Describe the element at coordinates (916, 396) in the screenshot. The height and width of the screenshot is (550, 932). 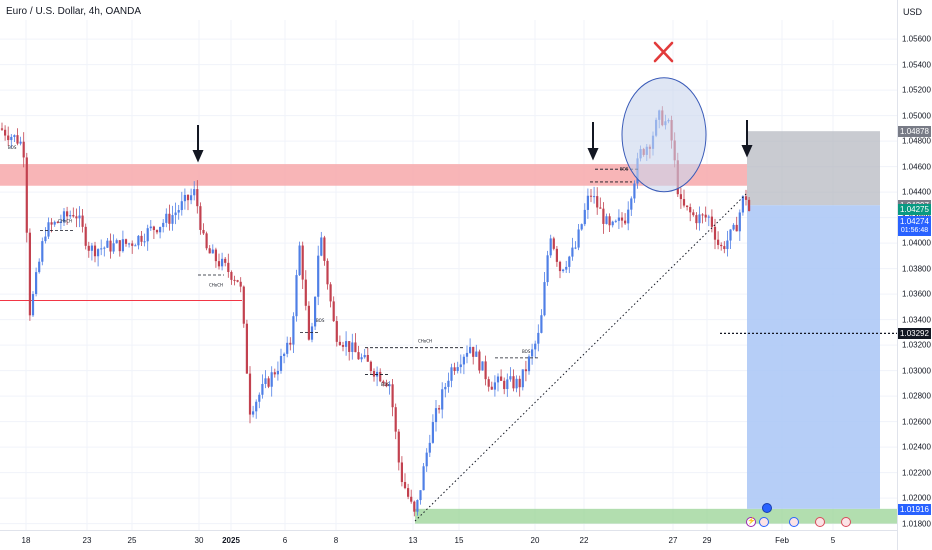
I see `price-tick-label: 1.02800` at that location.